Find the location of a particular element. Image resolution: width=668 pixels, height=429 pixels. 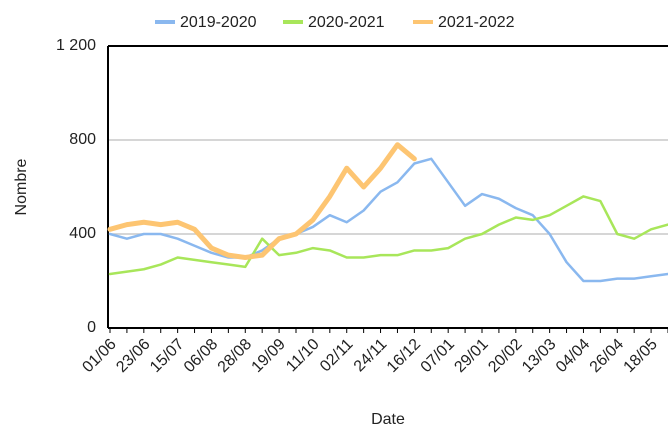

x-tick-label: 13/03 is located at coordinates (539, 356).